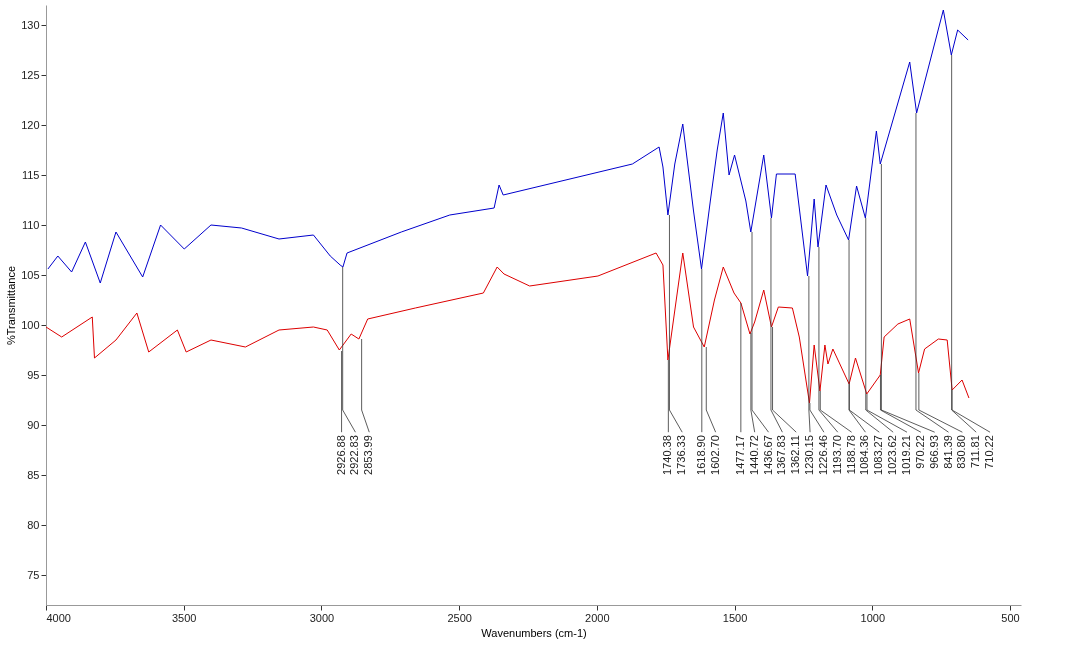 The height and width of the screenshot is (662, 1065). Describe the element at coordinates (919, 452) in the screenshot. I see `annotation: 970.22` at that location.